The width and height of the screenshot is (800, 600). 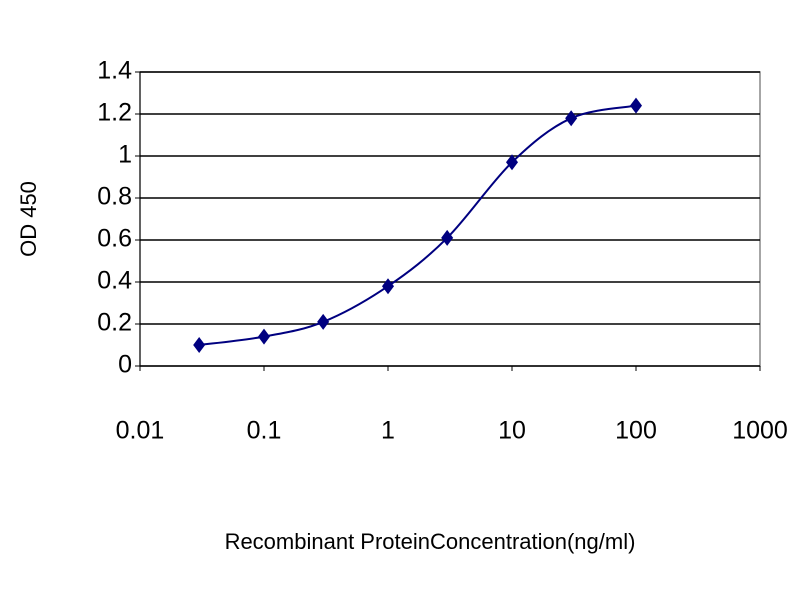 I want to click on y-tick-label: 0.6, so click(x=114, y=239).